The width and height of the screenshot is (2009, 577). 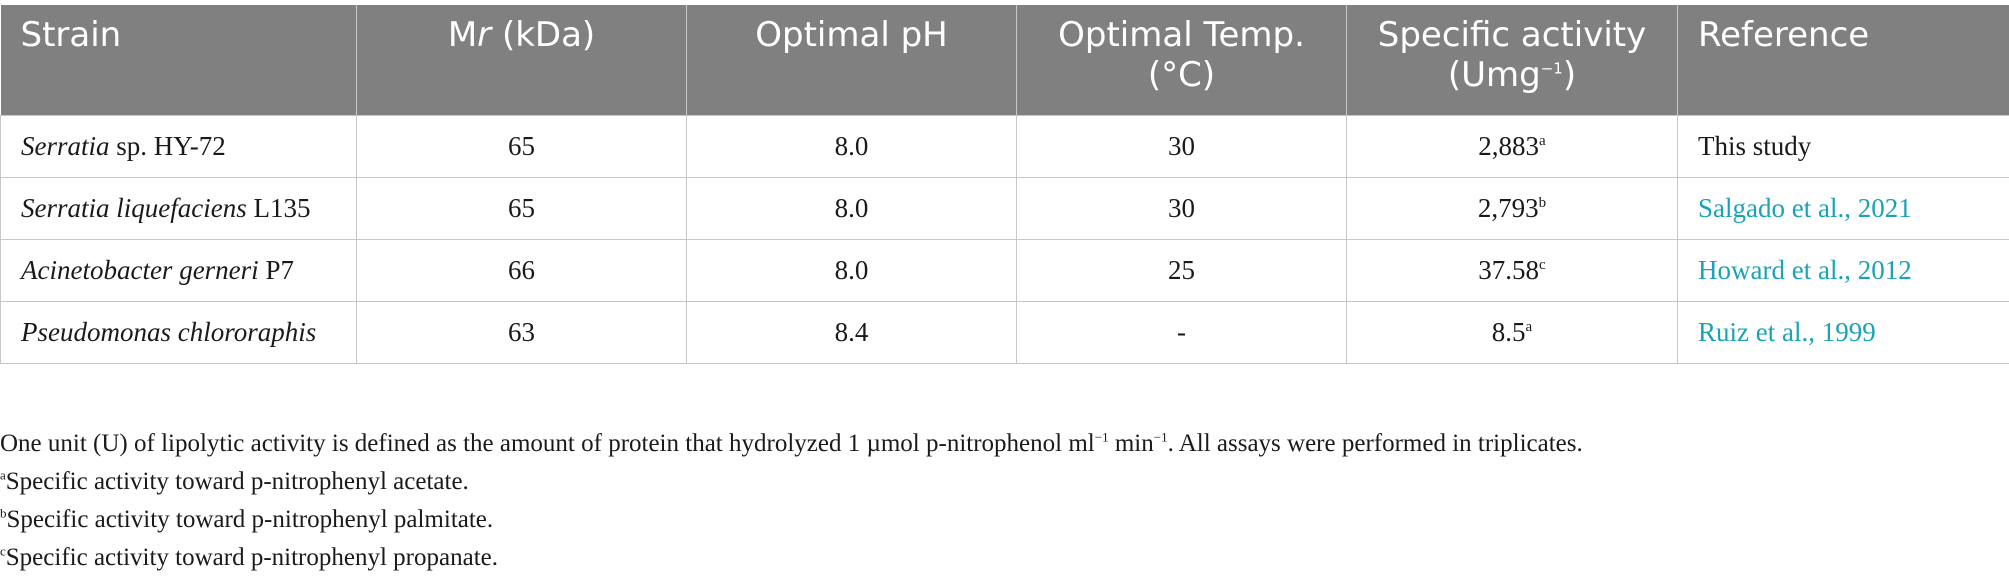 What do you see at coordinates (1102, 437) in the screenshot?
I see `unit-note-exponent1: −1` at bounding box center [1102, 437].